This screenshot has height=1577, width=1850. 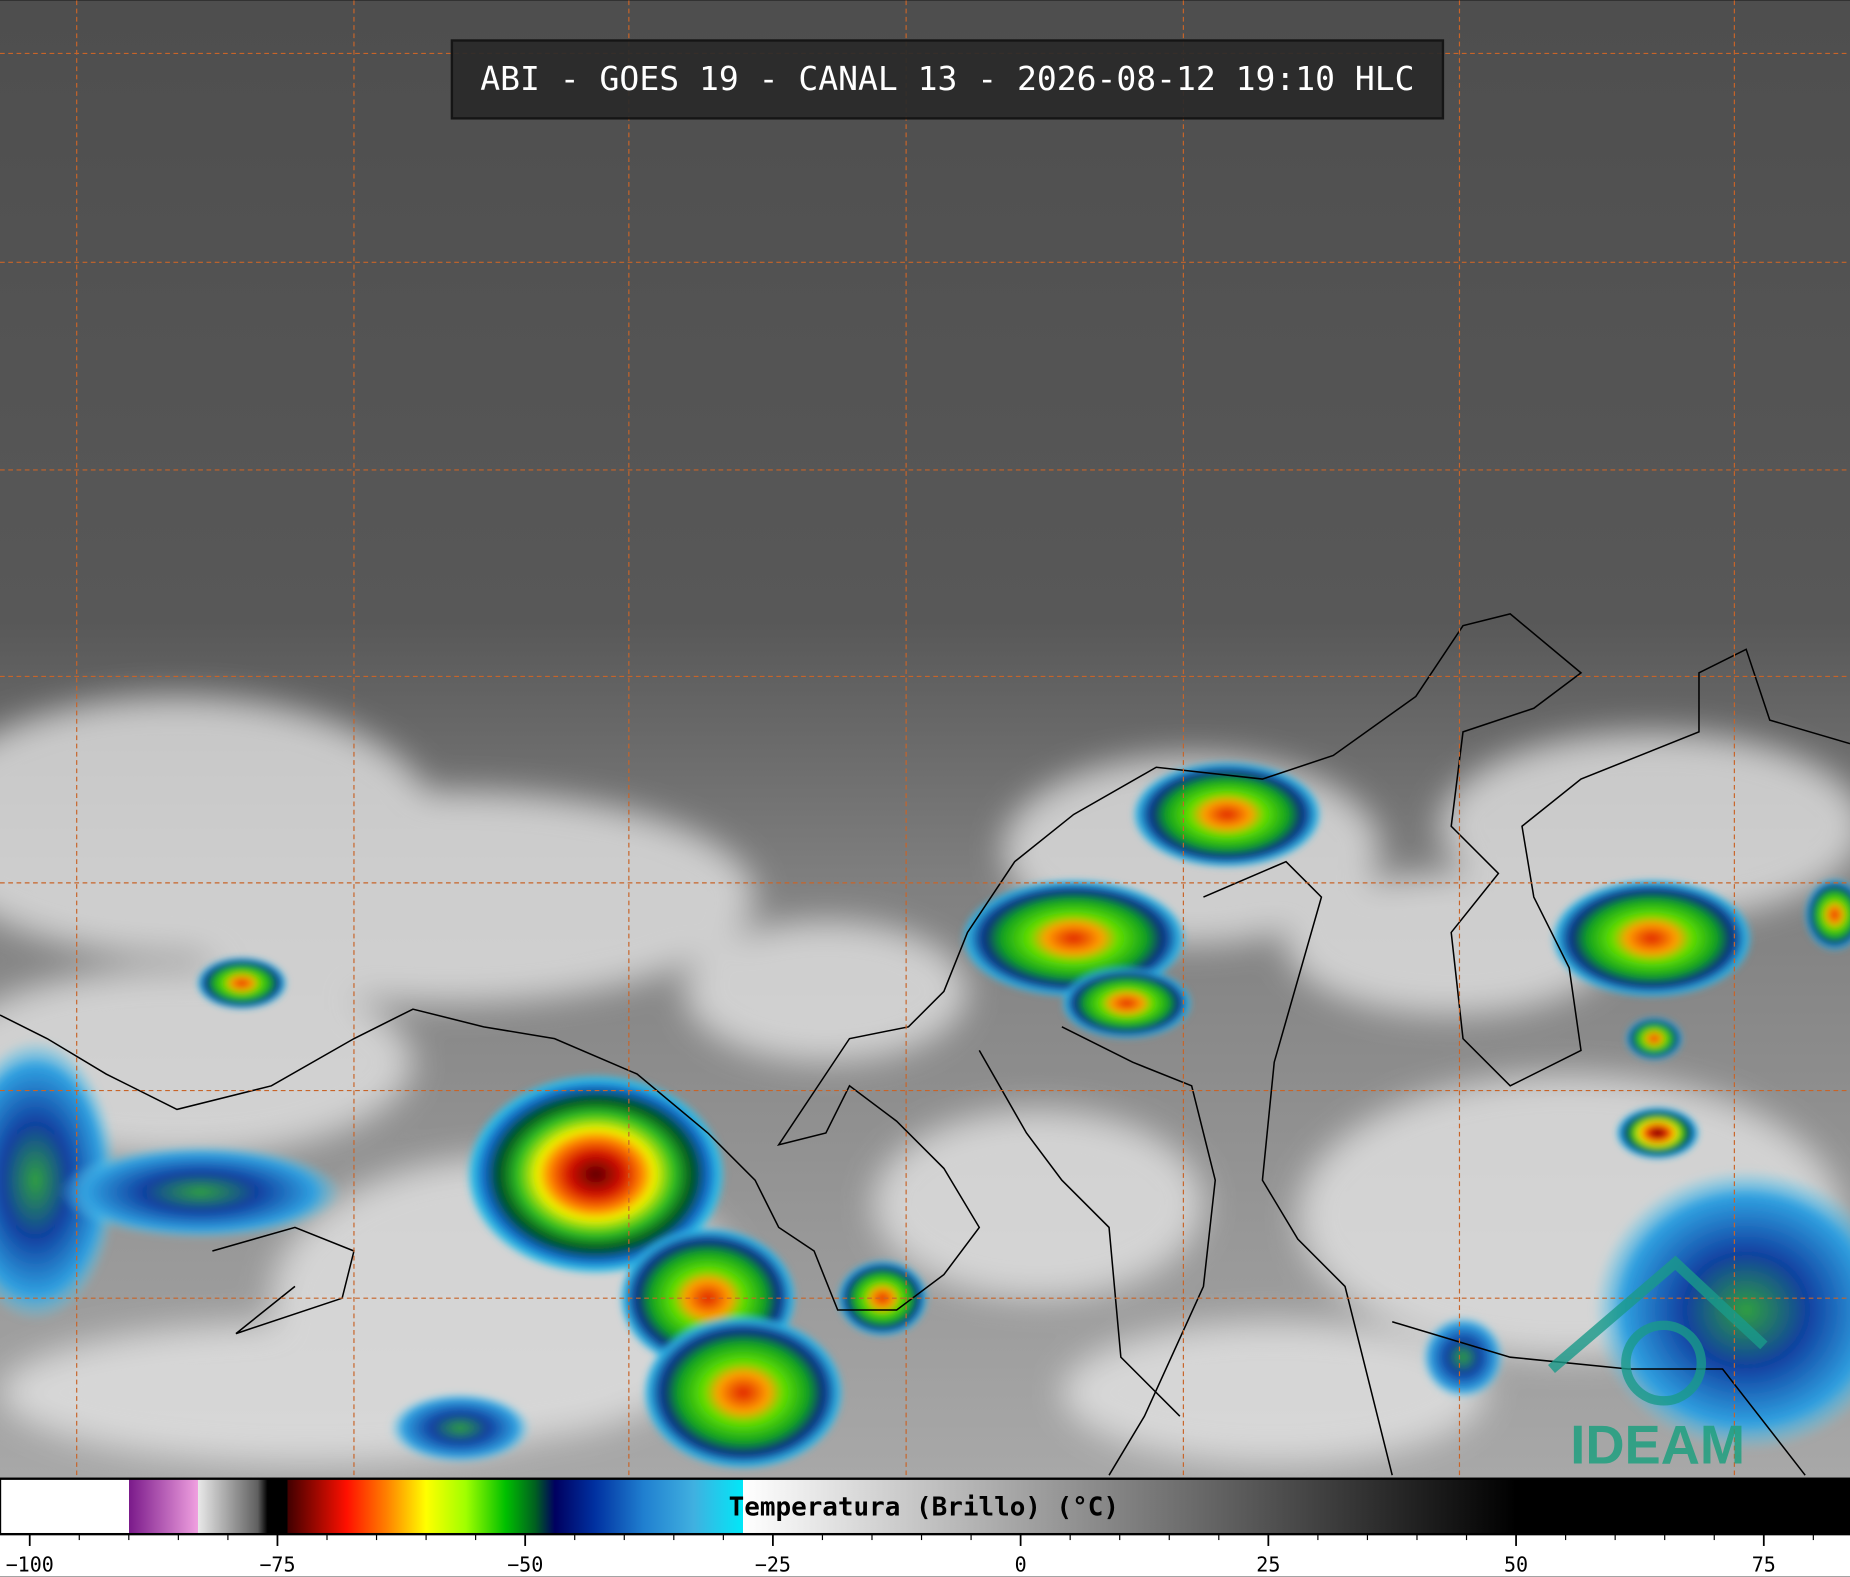 I want to click on tick-label: 75, so click(x=1764, y=1565).